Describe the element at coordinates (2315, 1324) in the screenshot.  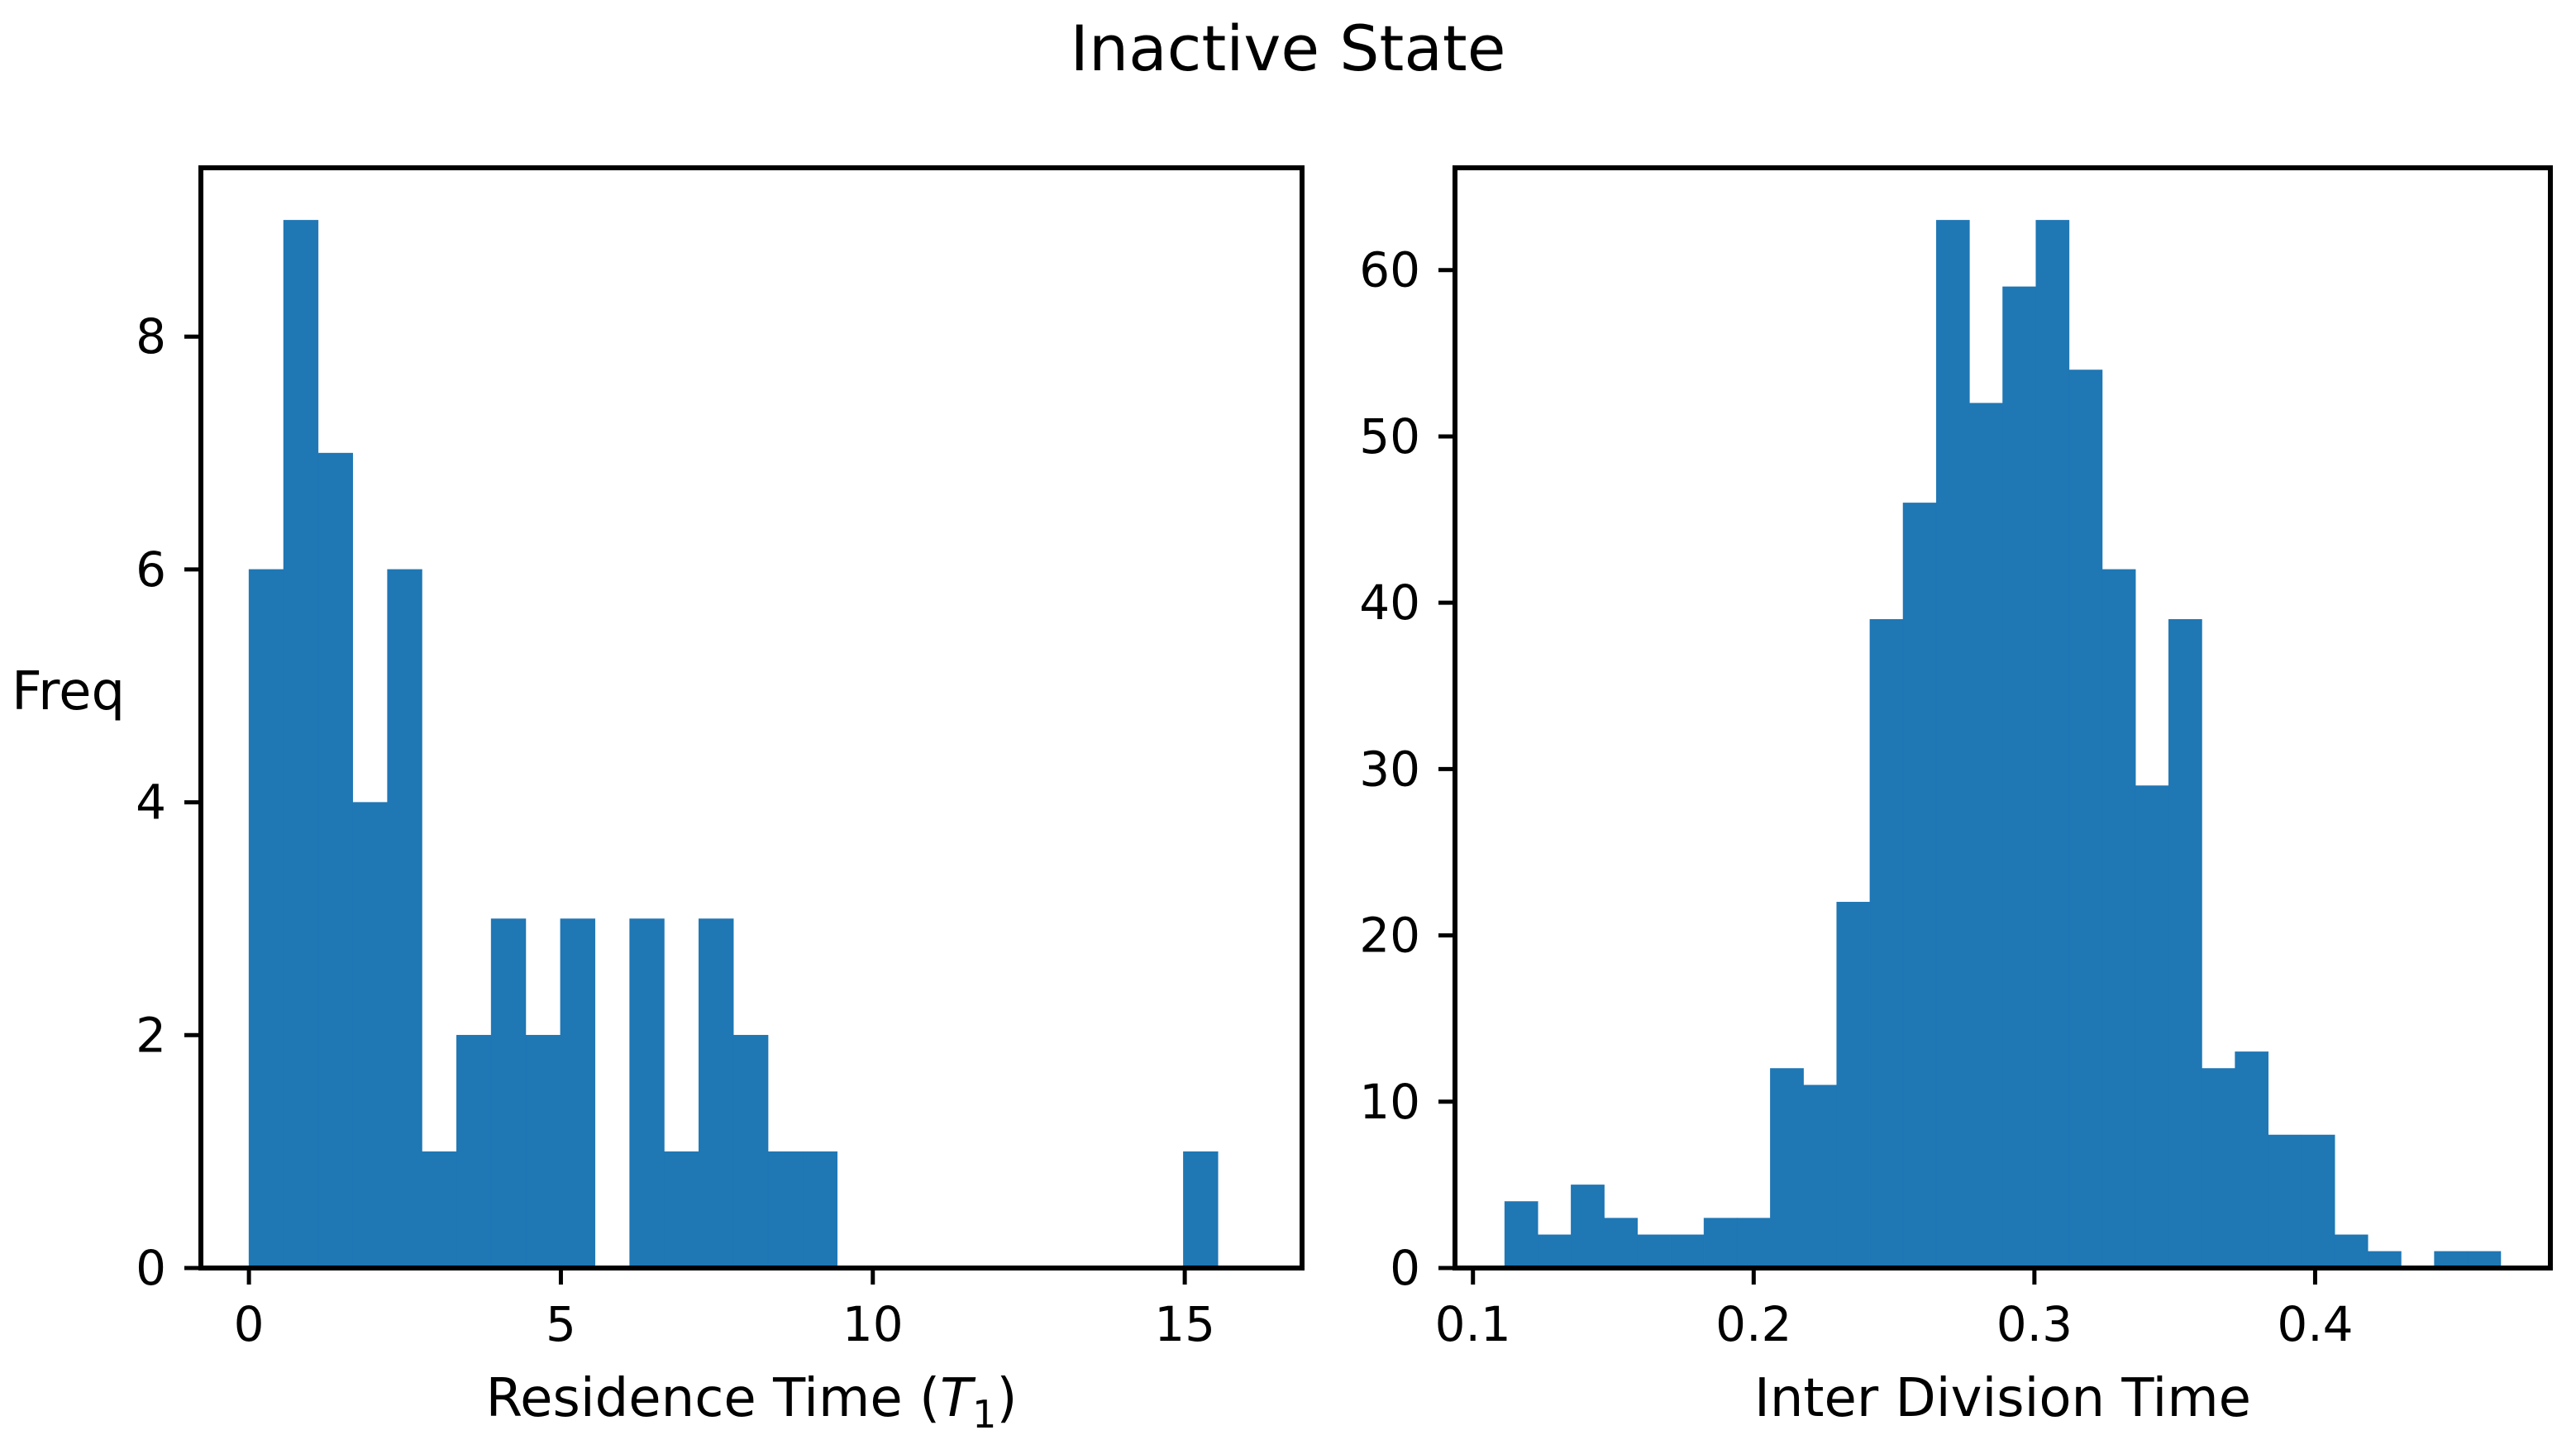
I see `x-tick-label: 0.4` at that location.